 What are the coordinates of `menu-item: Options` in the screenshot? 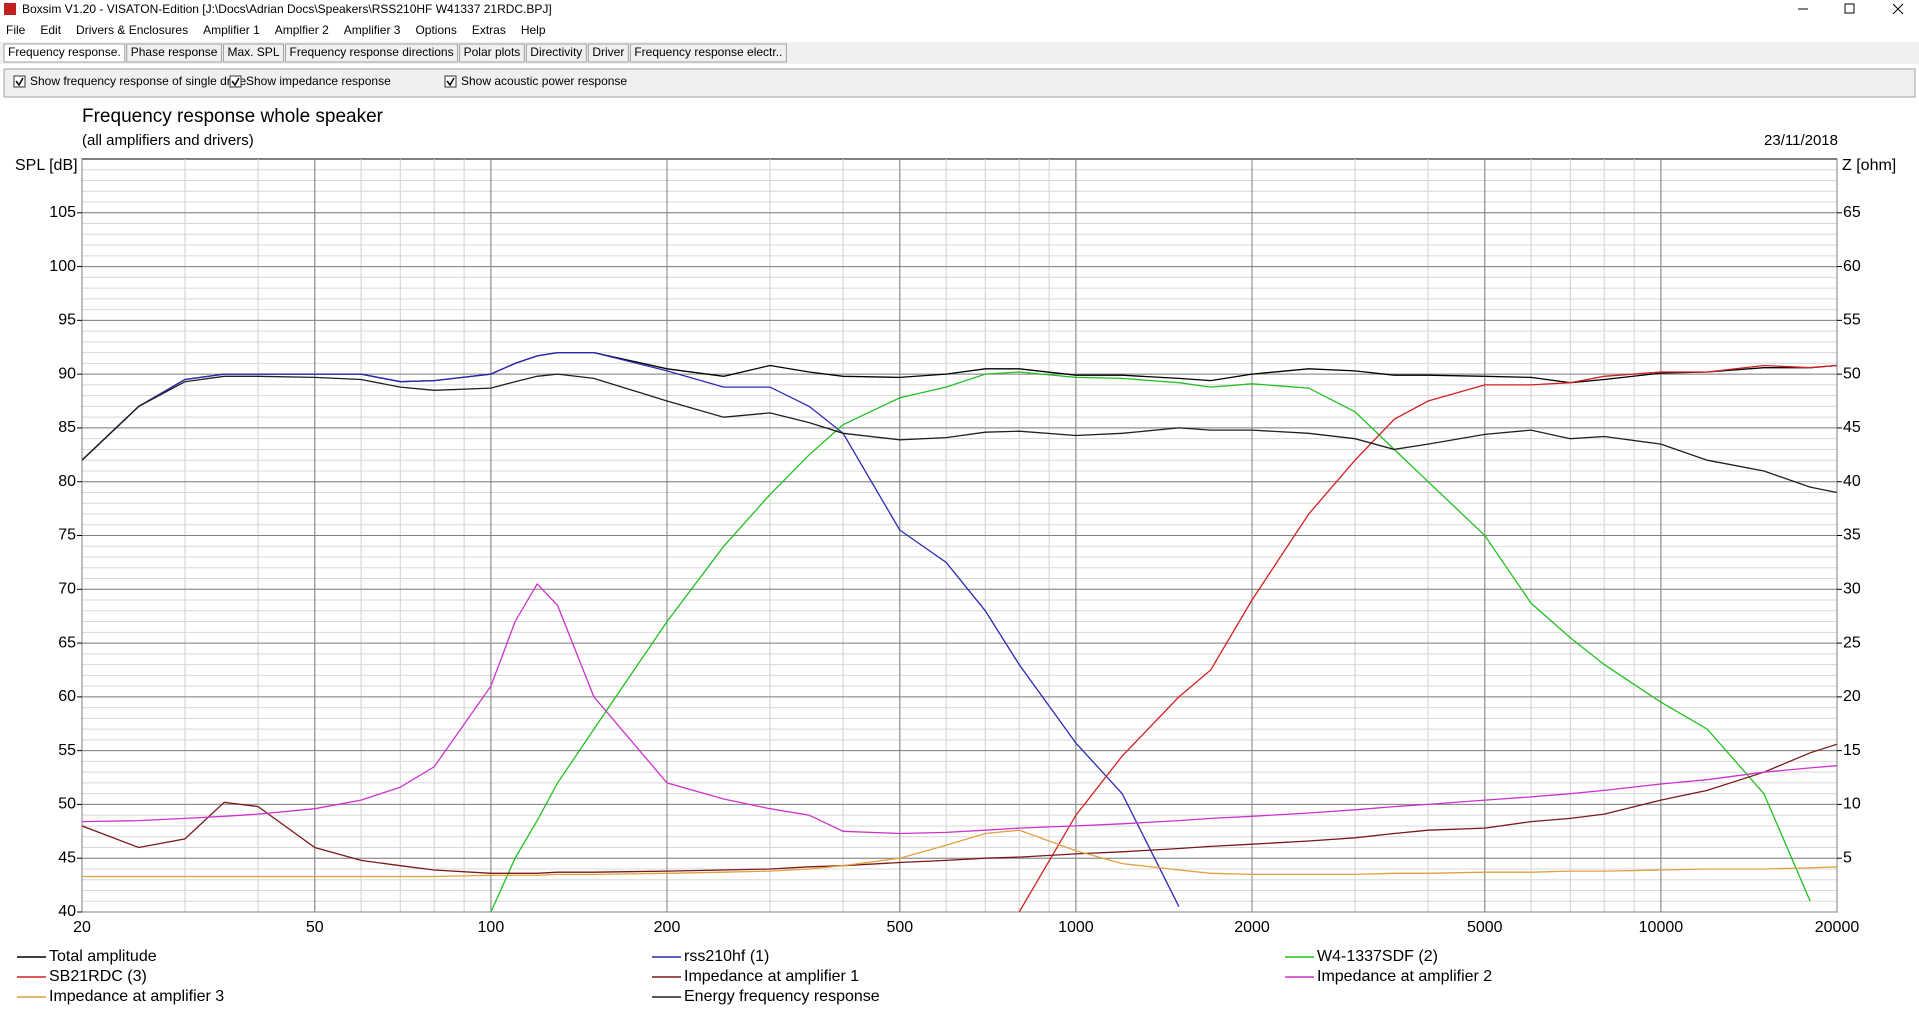 It's located at (435, 30).